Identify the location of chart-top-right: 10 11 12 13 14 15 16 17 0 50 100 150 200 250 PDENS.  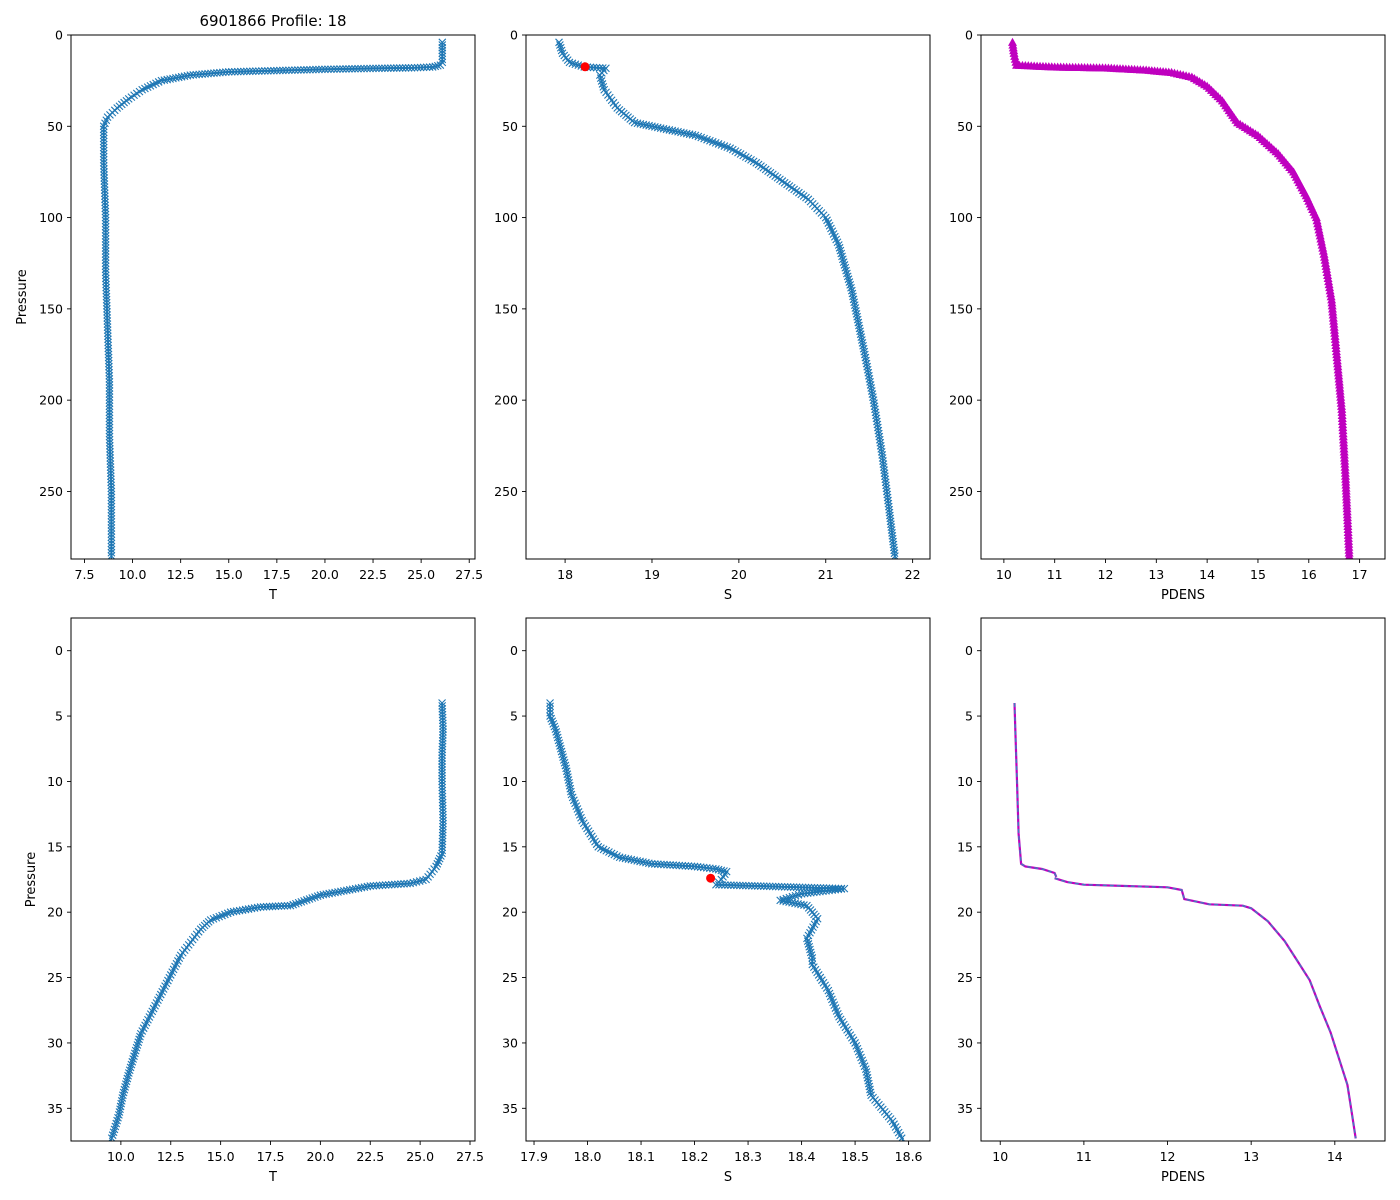
(1167, 315).